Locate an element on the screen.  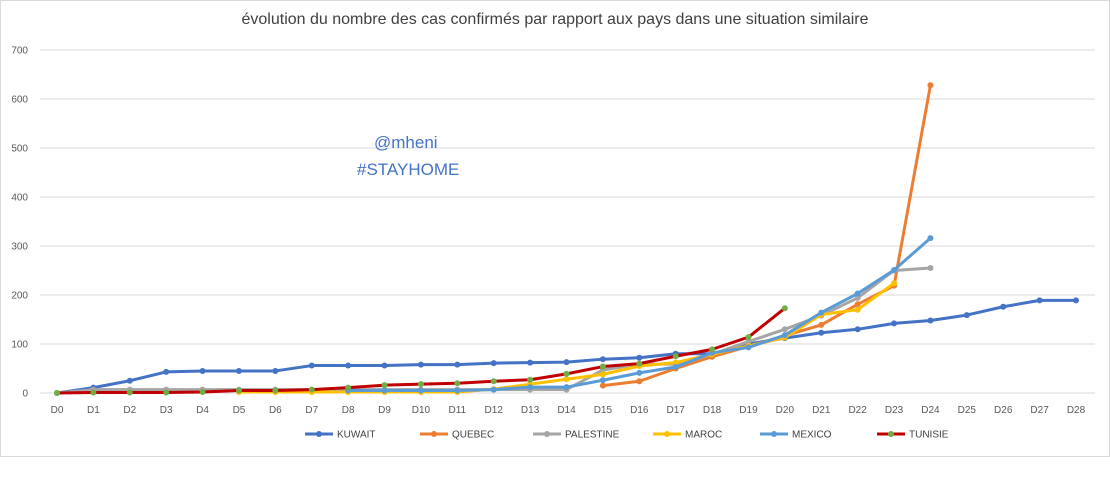
legend-label: PALESTINE is located at coordinates (592, 435).